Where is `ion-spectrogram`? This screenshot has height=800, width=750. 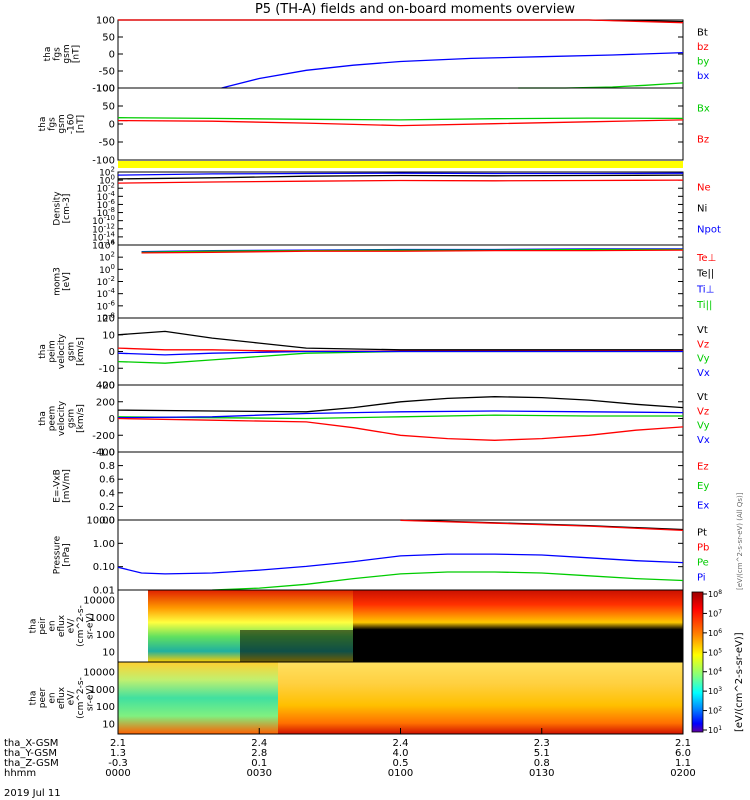
ion-spectrogram is located at coordinates (400, 626).